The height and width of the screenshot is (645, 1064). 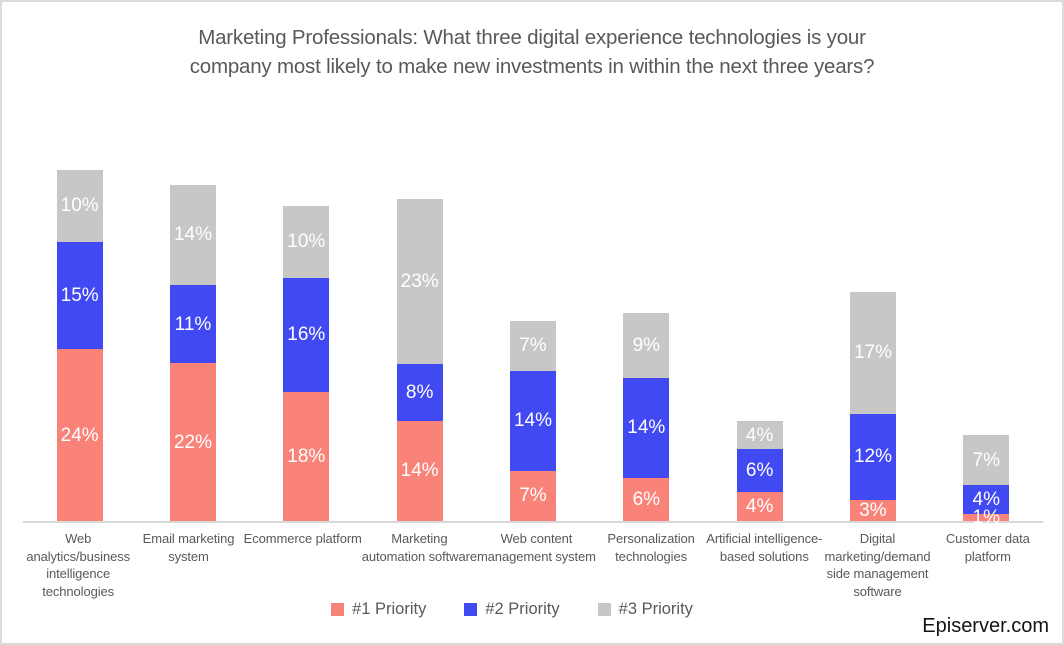 I want to click on x-axis-label: Ecommerce platform, so click(x=303, y=565).